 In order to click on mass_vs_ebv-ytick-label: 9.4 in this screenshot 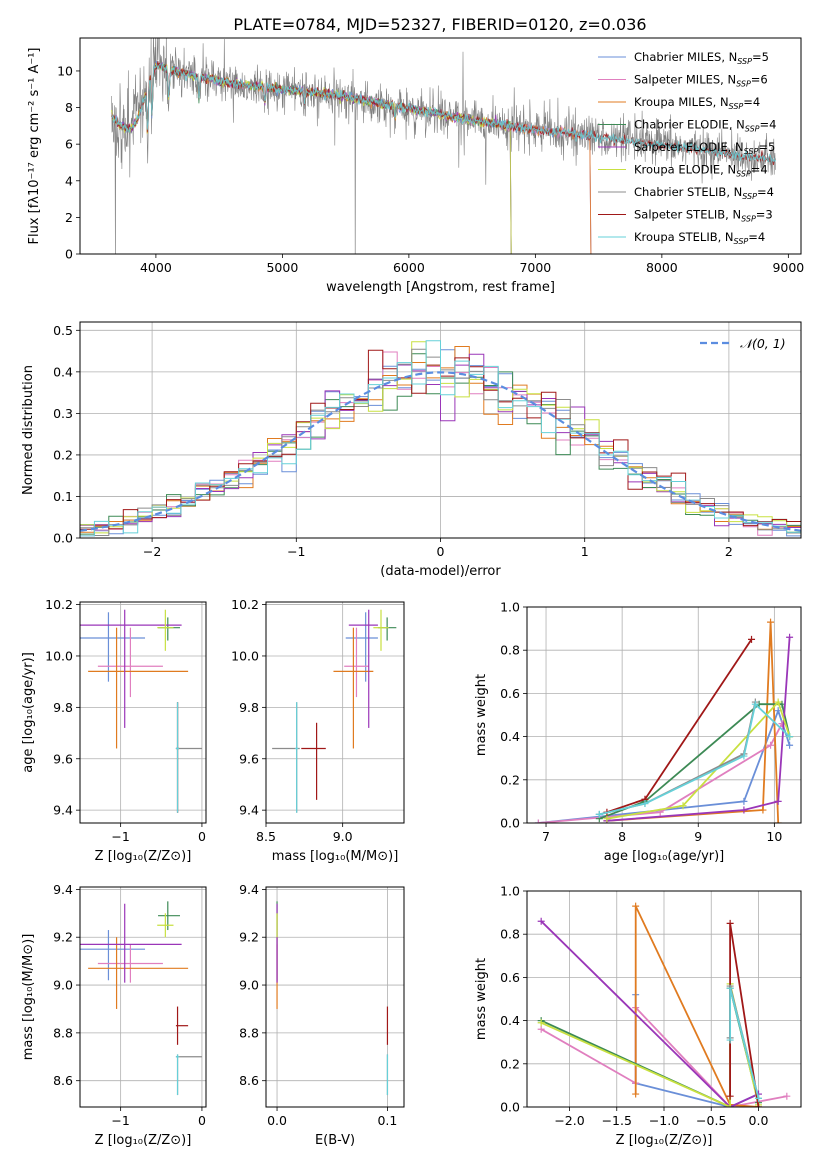, I will do `click(249, 889)`.